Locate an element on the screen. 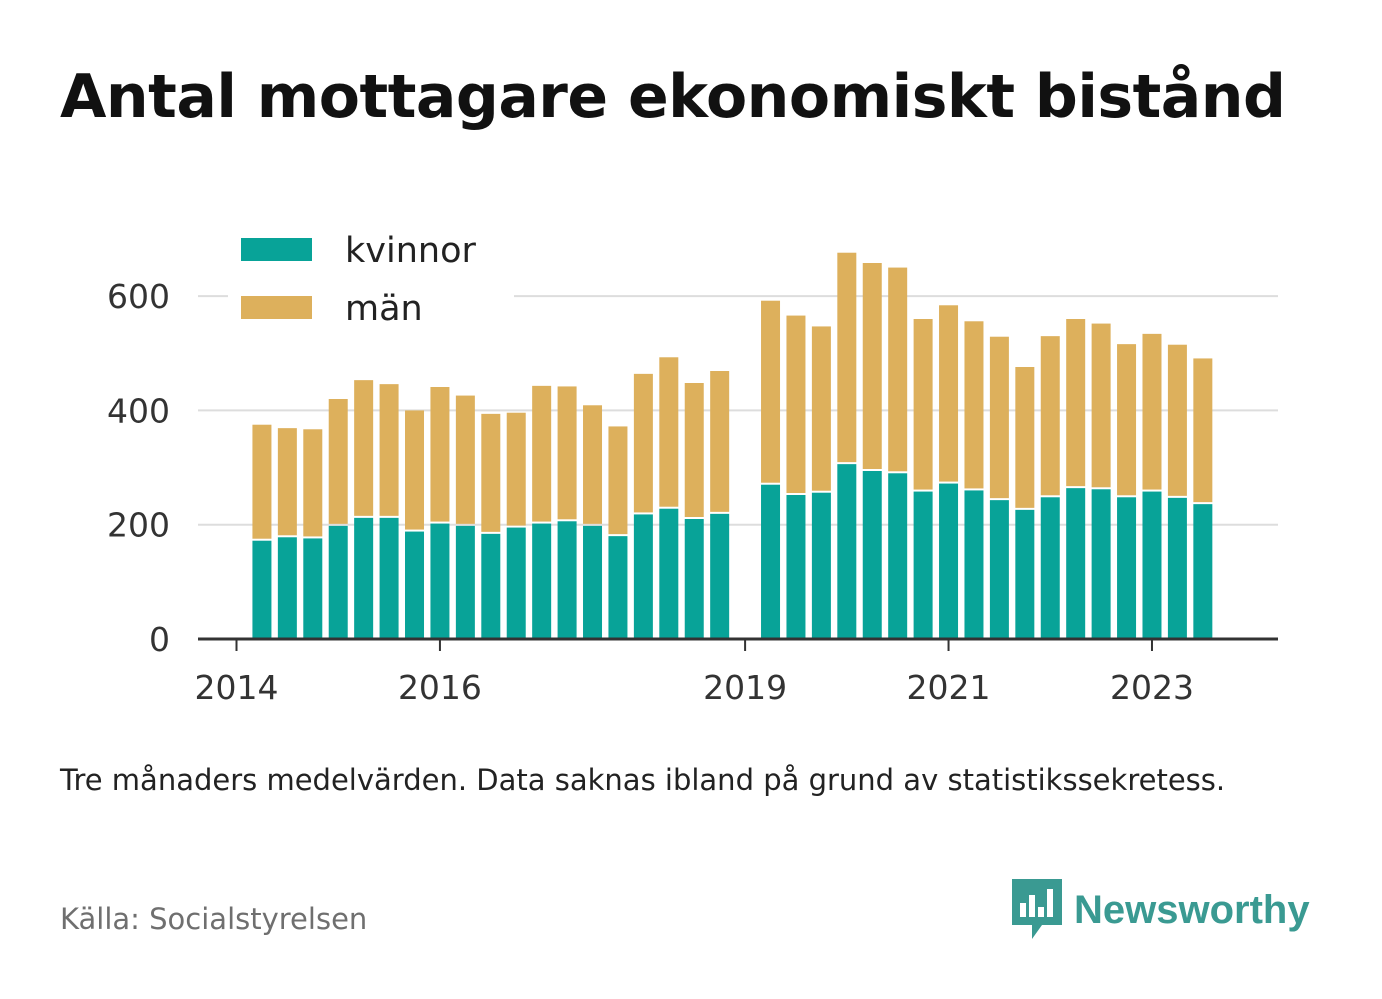 The width and height of the screenshot is (1382, 999). bar-kvinnor-2021-Q3 is located at coordinates (999, 569).